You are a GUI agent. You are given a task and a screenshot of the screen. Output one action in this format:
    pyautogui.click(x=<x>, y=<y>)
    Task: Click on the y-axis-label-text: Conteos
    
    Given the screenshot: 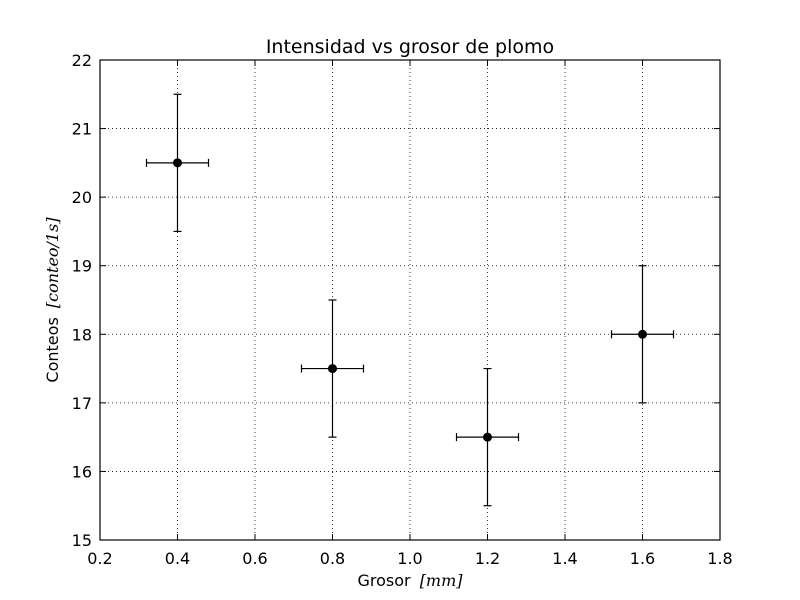 What is the action you would take?
    pyautogui.click(x=52, y=349)
    